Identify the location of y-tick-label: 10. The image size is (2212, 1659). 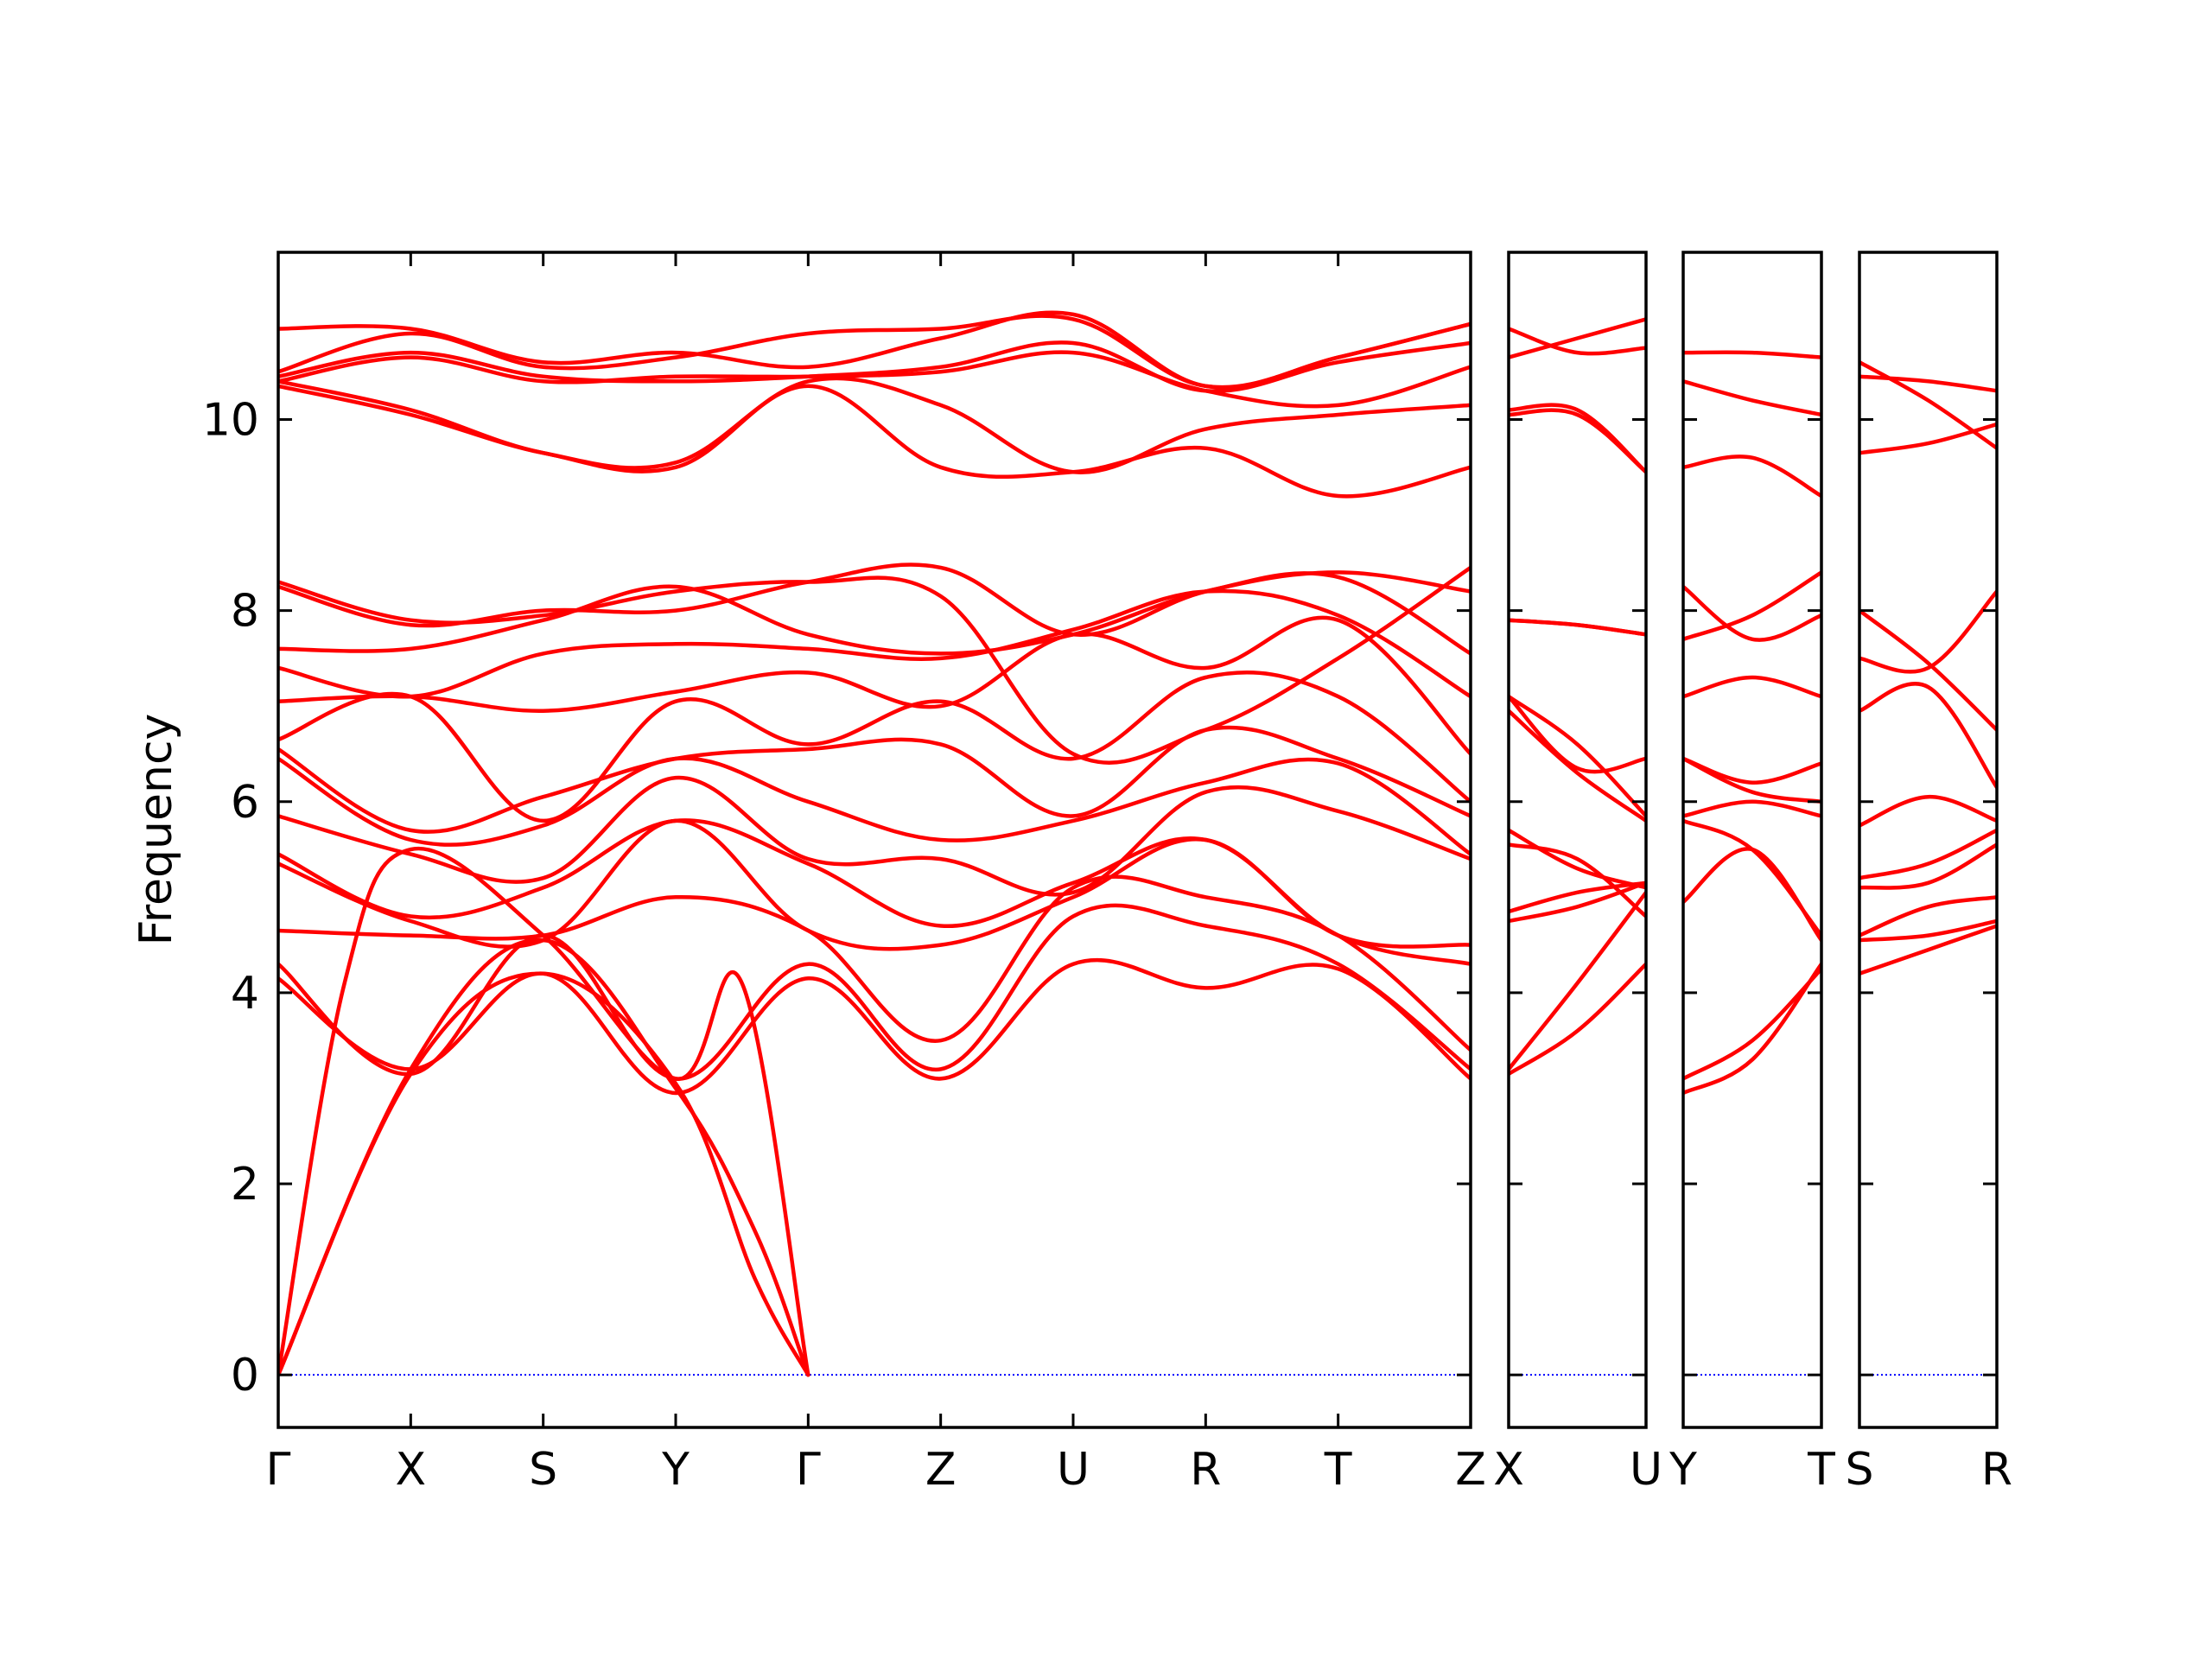
(231, 420).